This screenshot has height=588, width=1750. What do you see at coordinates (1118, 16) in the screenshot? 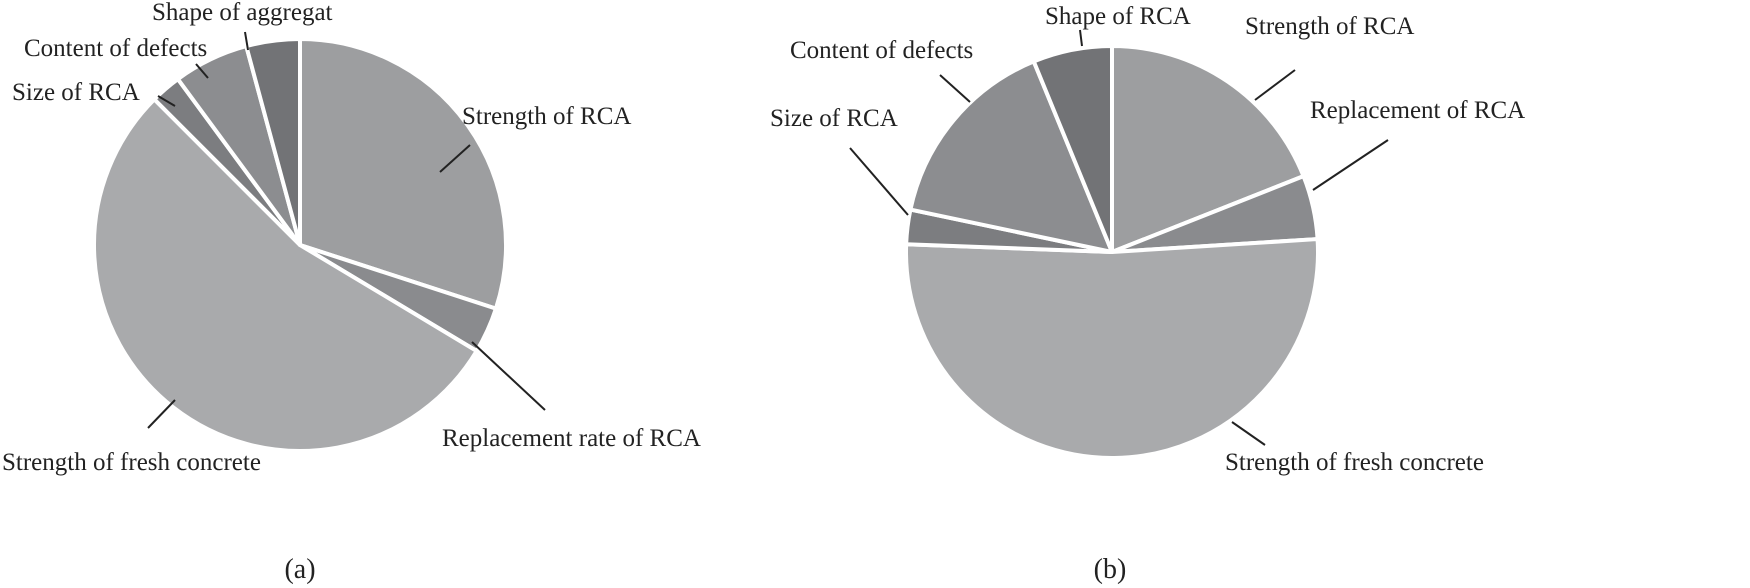
I see `label-b-shape: Shape of RCA` at bounding box center [1118, 16].